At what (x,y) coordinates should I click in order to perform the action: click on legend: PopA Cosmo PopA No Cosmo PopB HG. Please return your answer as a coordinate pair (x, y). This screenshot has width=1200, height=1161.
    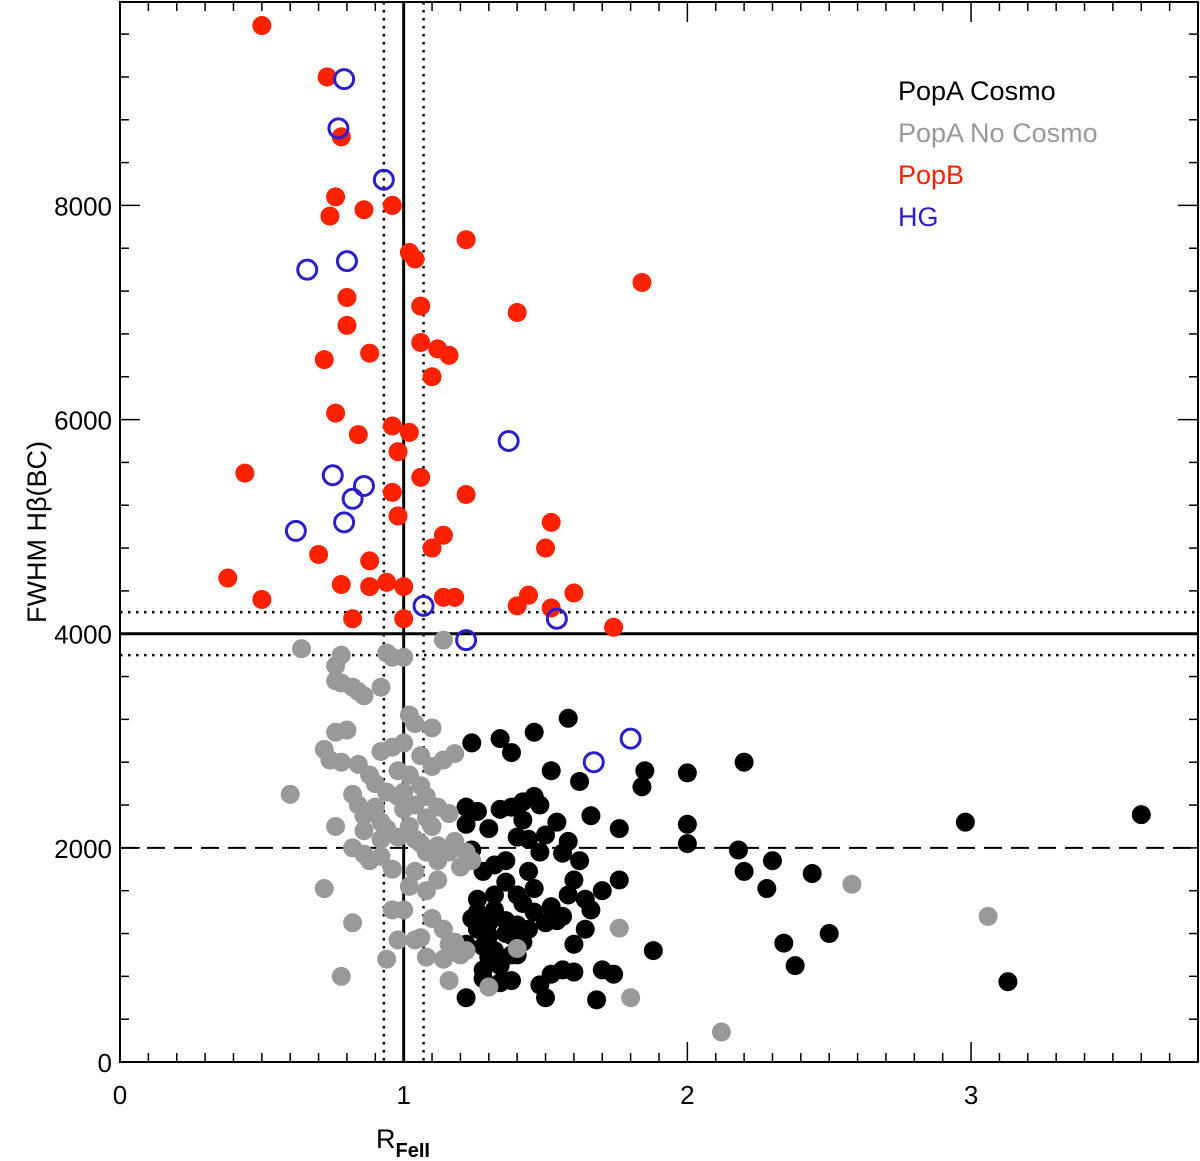
    Looking at the image, I should click on (998, 154).